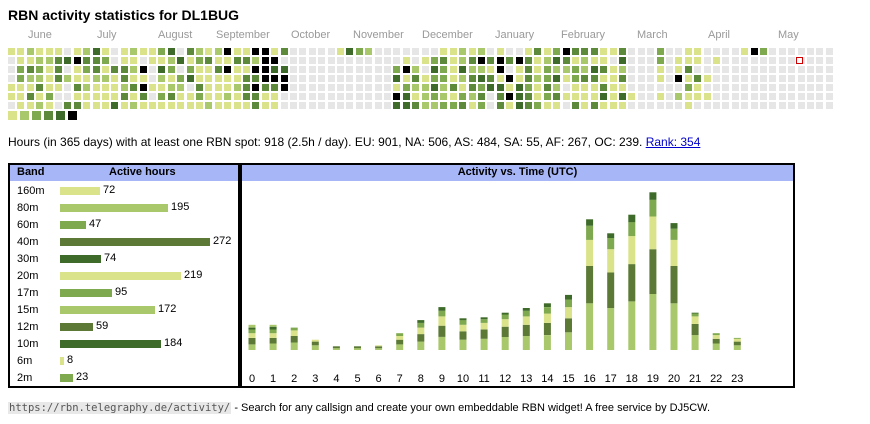 This screenshot has height=424, width=870. Describe the element at coordinates (673, 142) in the screenshot. I see `rank-link: Rank: 354` at that location.